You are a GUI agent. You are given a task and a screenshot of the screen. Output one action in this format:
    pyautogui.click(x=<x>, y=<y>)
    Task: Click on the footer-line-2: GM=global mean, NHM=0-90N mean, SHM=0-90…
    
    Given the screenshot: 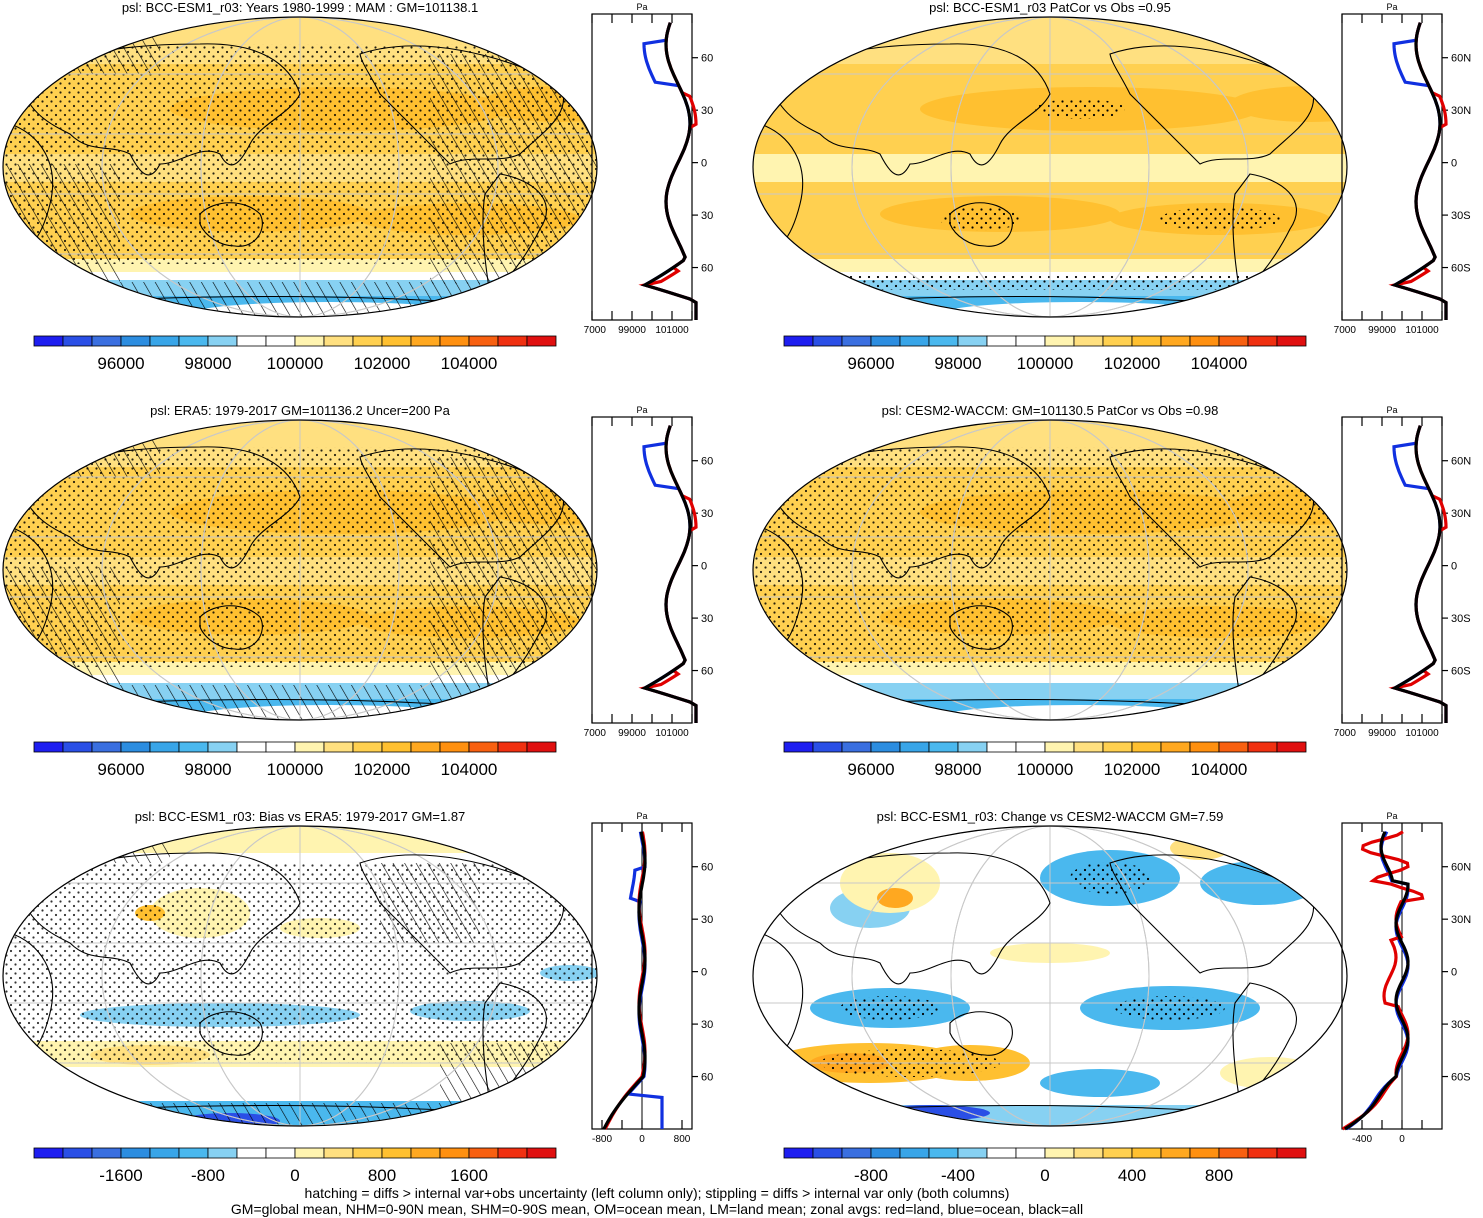 What is the action you would take?
    pyautogui.click(x=657, y=1209)
    